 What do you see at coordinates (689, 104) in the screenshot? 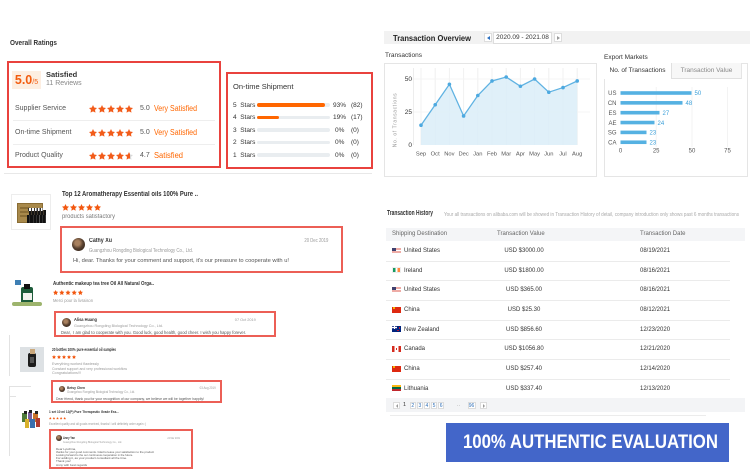
I see `svg-text: 48` at bounding box center [689, 104].